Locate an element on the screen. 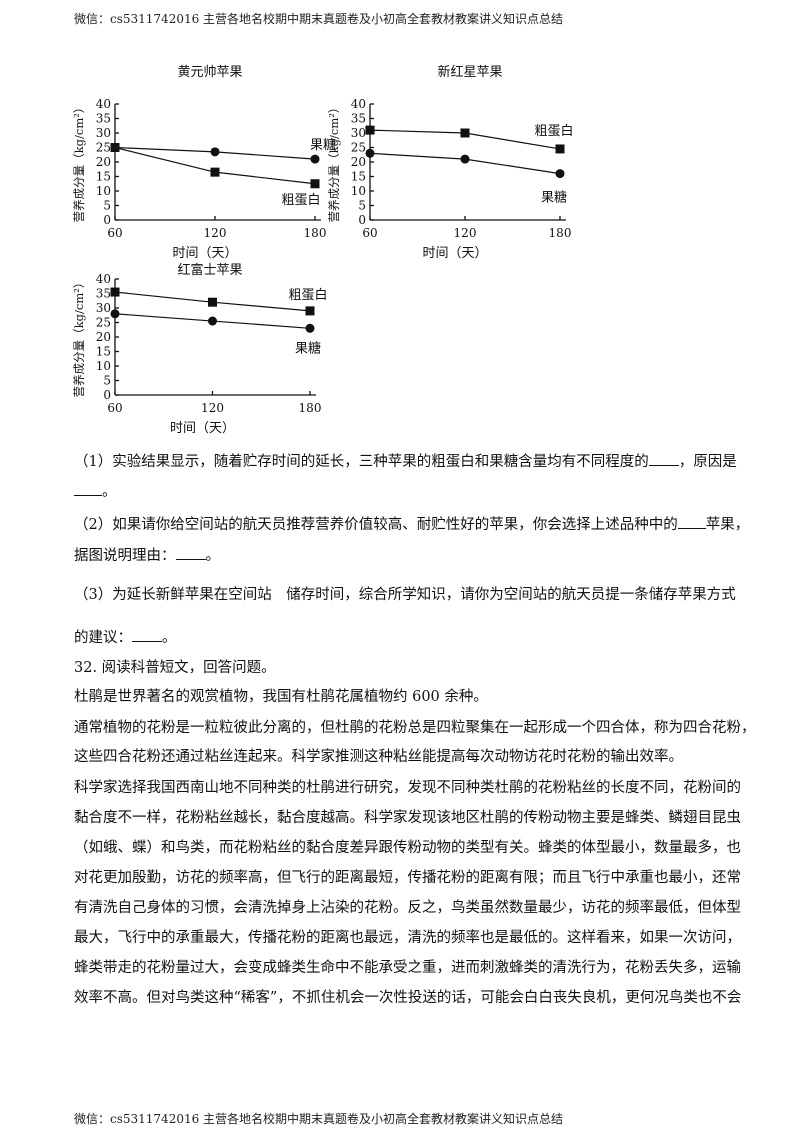 The width and height of the screenshot is (800, 1132). q2-text-b: 苹果， is located at coordinates (727, 525).